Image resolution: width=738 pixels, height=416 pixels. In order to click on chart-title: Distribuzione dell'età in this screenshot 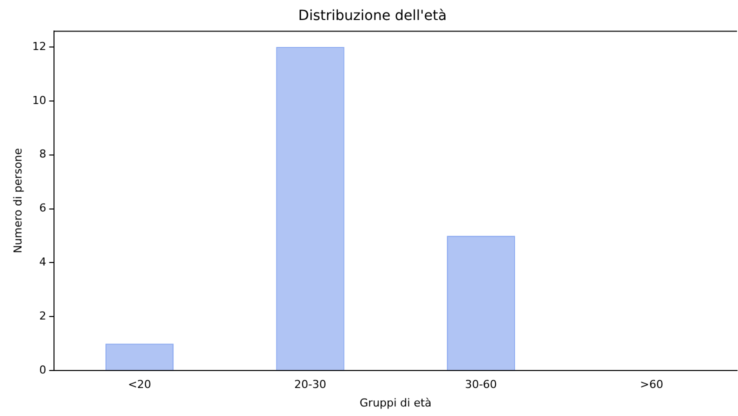, I will do `click(372, 16)`.